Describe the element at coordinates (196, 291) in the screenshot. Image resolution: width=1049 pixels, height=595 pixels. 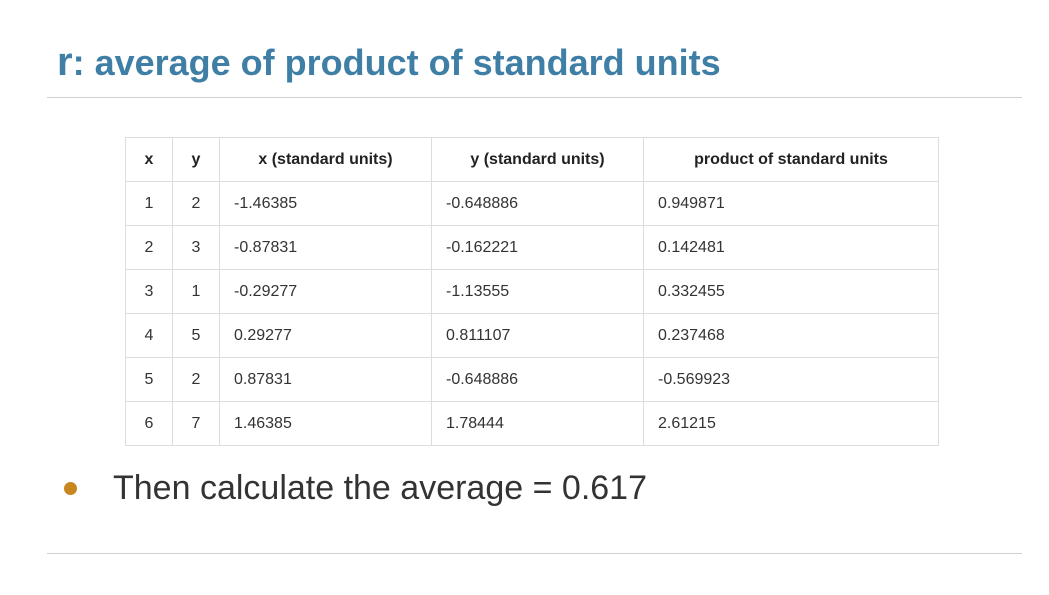
I see `cell-y: 1` at that location.